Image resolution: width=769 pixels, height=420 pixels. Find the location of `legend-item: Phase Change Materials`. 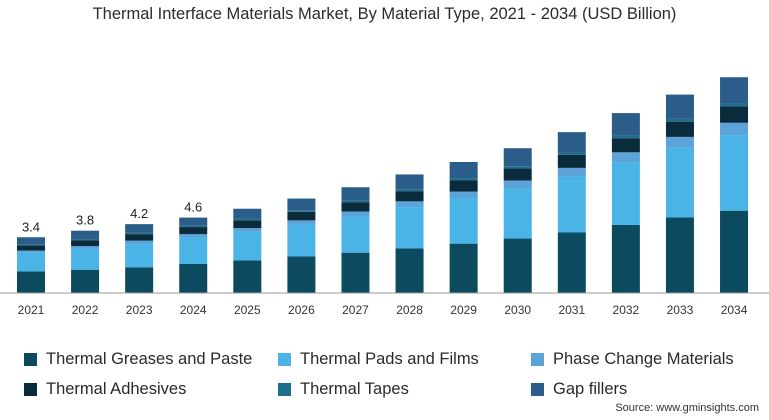

legend-item: Phase Change Materials is located at coordinates (632, 359).